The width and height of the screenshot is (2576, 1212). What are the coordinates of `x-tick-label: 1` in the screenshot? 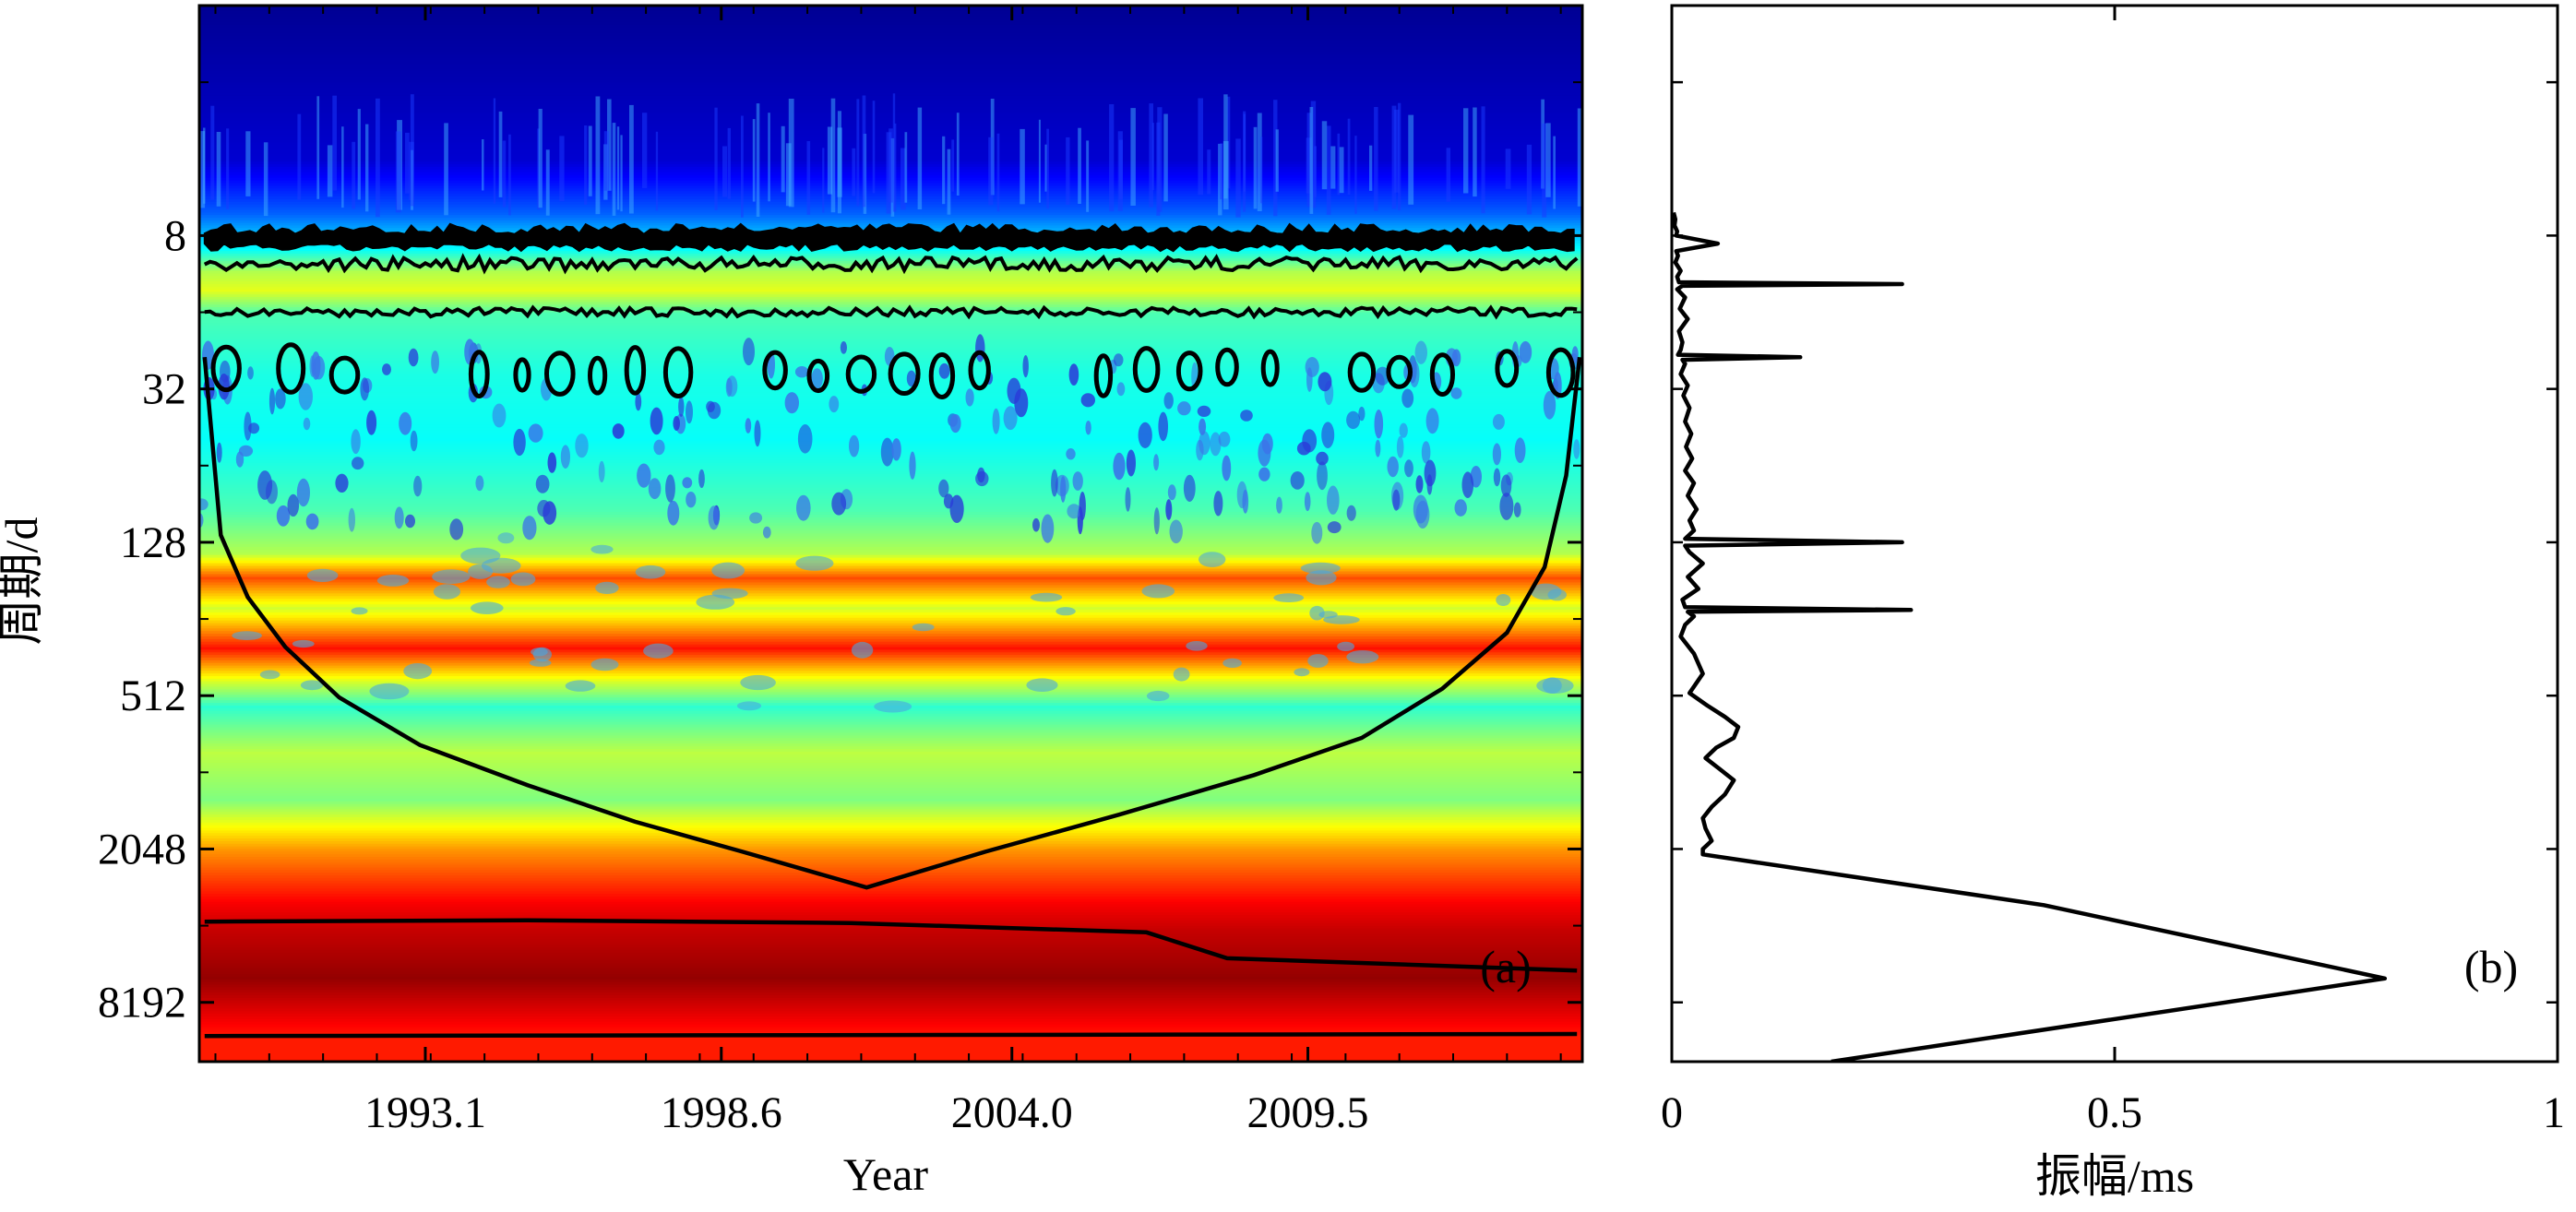 It's located at (2554, 1112).